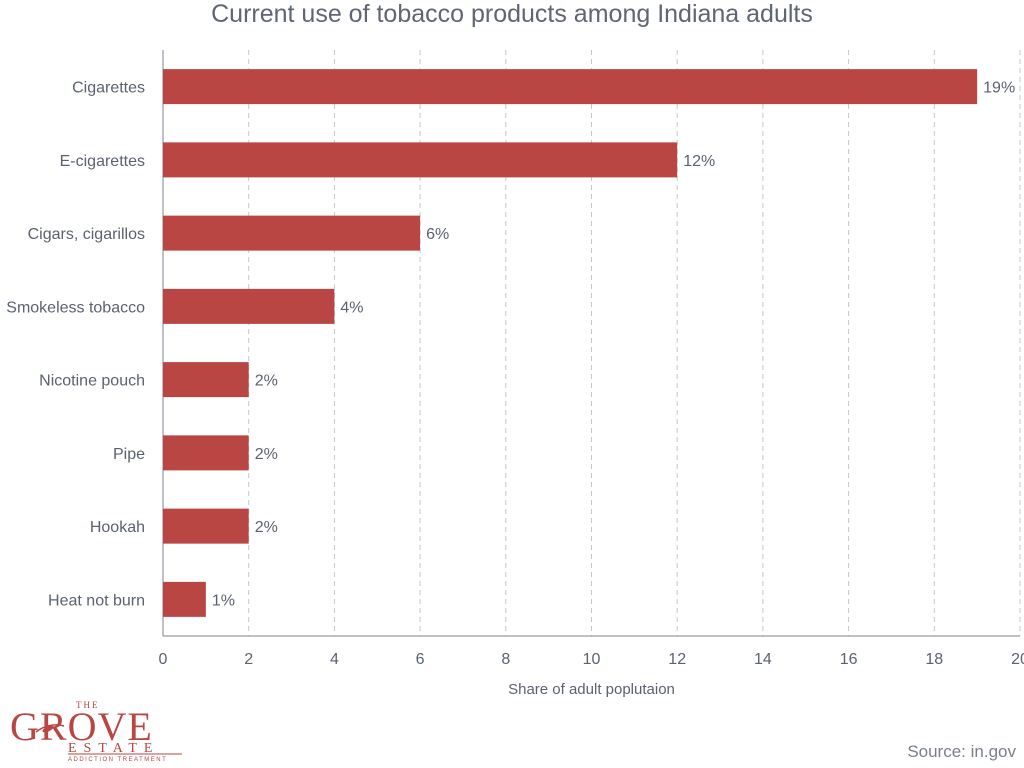 This screenshot has height=768, width=1024. I want to click on data-label: 4%, so click(351, 307).